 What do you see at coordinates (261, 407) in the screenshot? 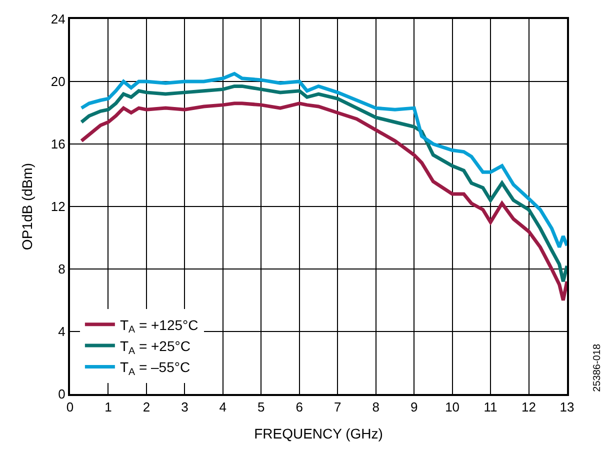
I see `x-tick-label: 5` at bounding box center [261, 407].